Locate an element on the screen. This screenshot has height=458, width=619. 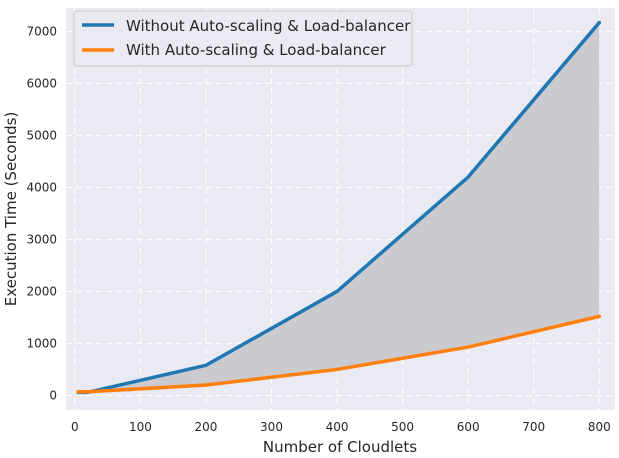
y-tick-label: 4000 is located at coordinates (41, 187).